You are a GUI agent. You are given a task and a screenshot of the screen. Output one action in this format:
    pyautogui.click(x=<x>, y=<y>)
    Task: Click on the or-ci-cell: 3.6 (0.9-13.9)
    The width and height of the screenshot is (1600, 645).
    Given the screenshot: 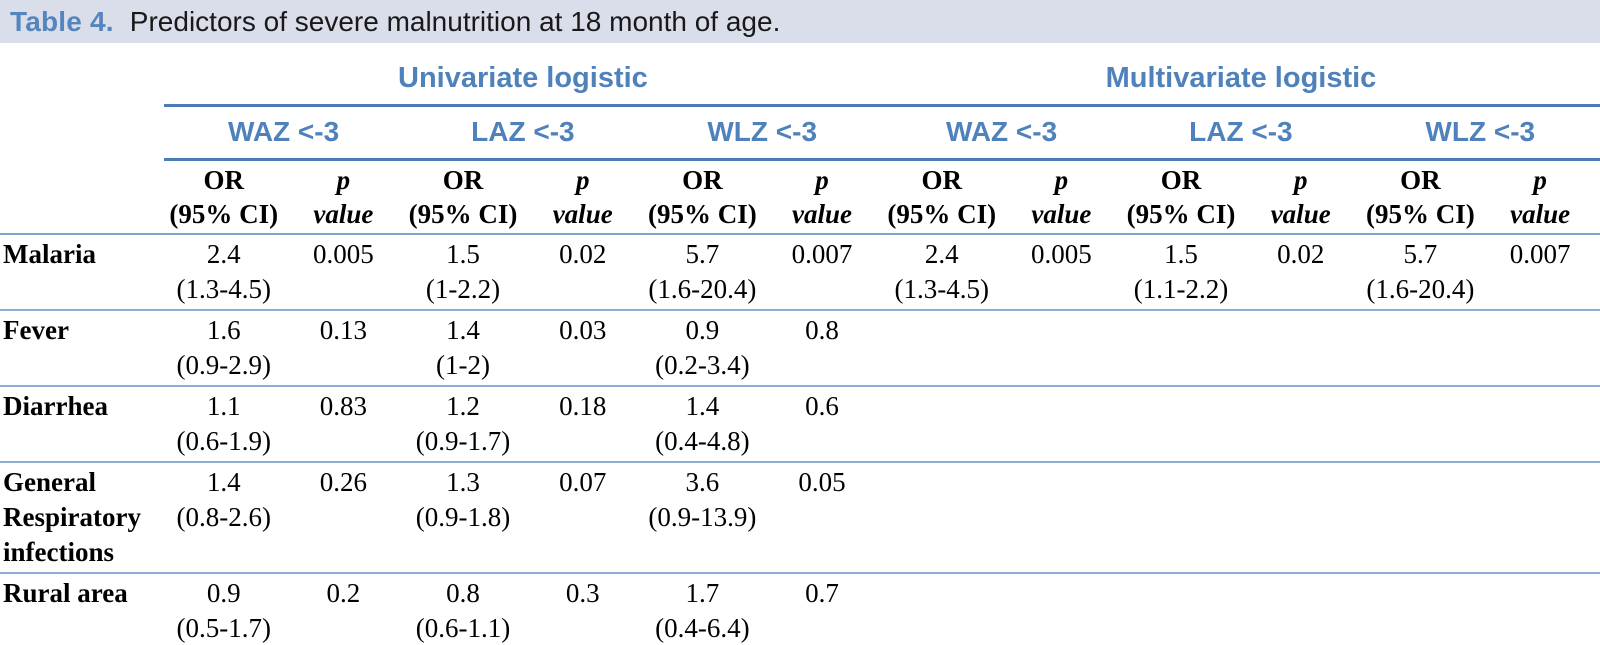 What is the action you would take?
    pyautogui.click(x=702, y=518)
    